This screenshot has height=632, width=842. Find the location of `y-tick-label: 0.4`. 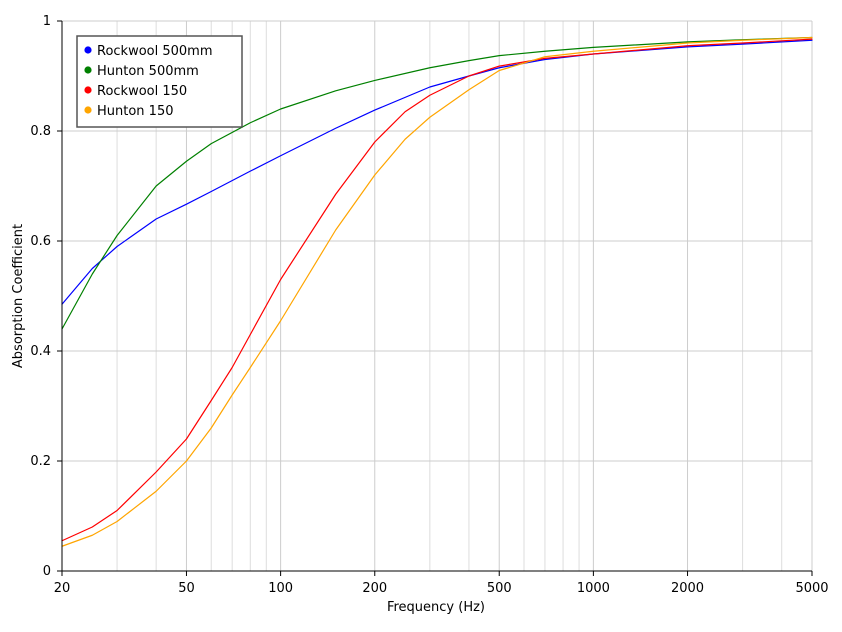

y-tick-label: 0.4 is located at coordinates (40, 351).